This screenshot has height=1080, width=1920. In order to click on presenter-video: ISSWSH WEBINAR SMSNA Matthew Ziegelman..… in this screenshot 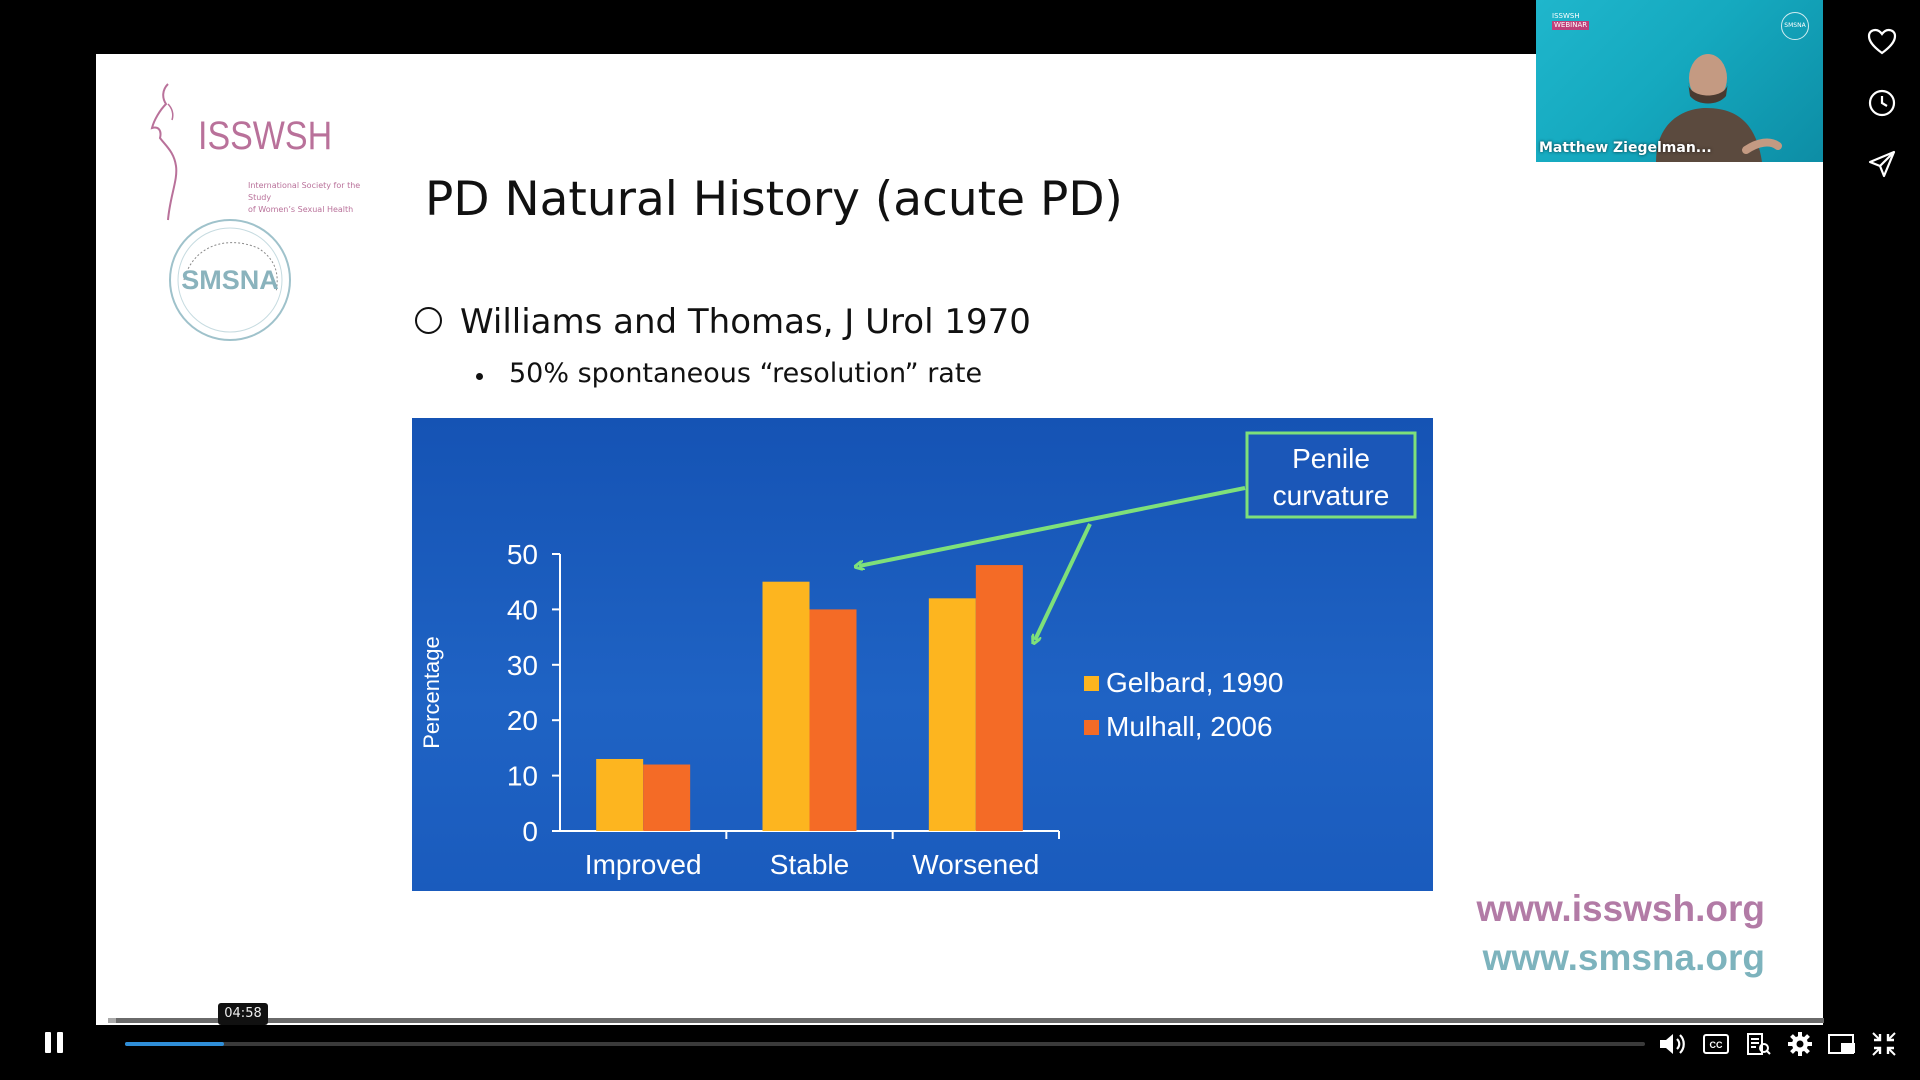, I will do `click(1679, 81)`.